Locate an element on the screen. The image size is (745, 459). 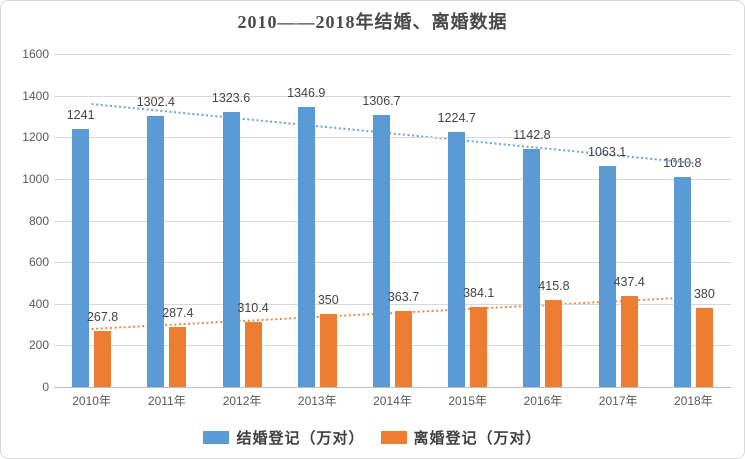
divorce-value-label: 380 is located at coordinates (704, 293).